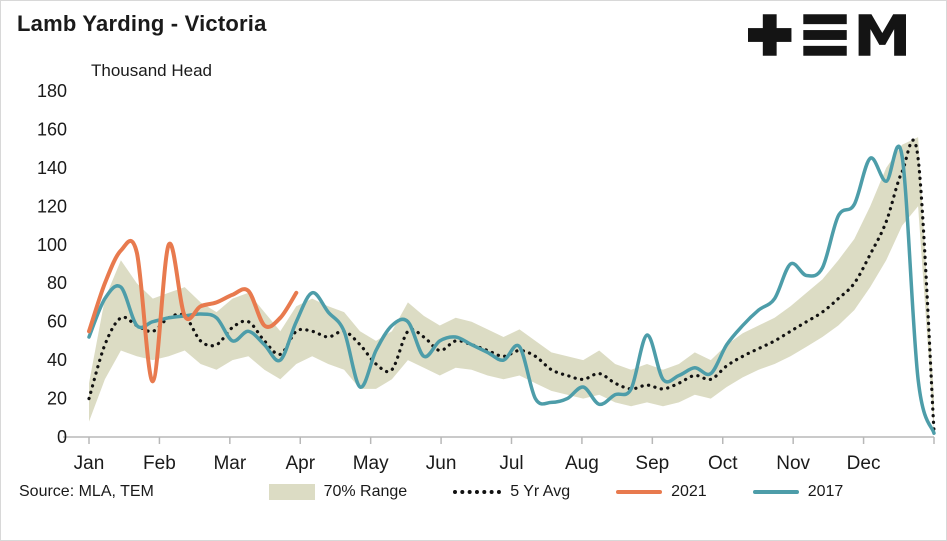 Image resolution: width=947 pixels, height=541 pixels. I want to click on y-tick-label: 100, so click(52, 245).